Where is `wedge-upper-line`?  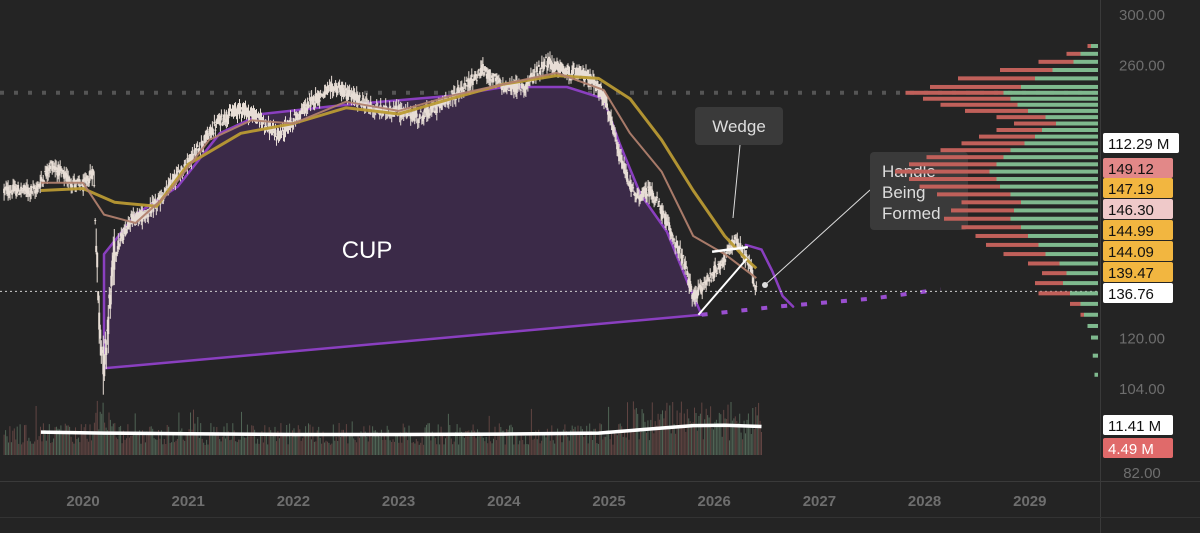 wedge-upper-line is located at coordinates (730, 249).